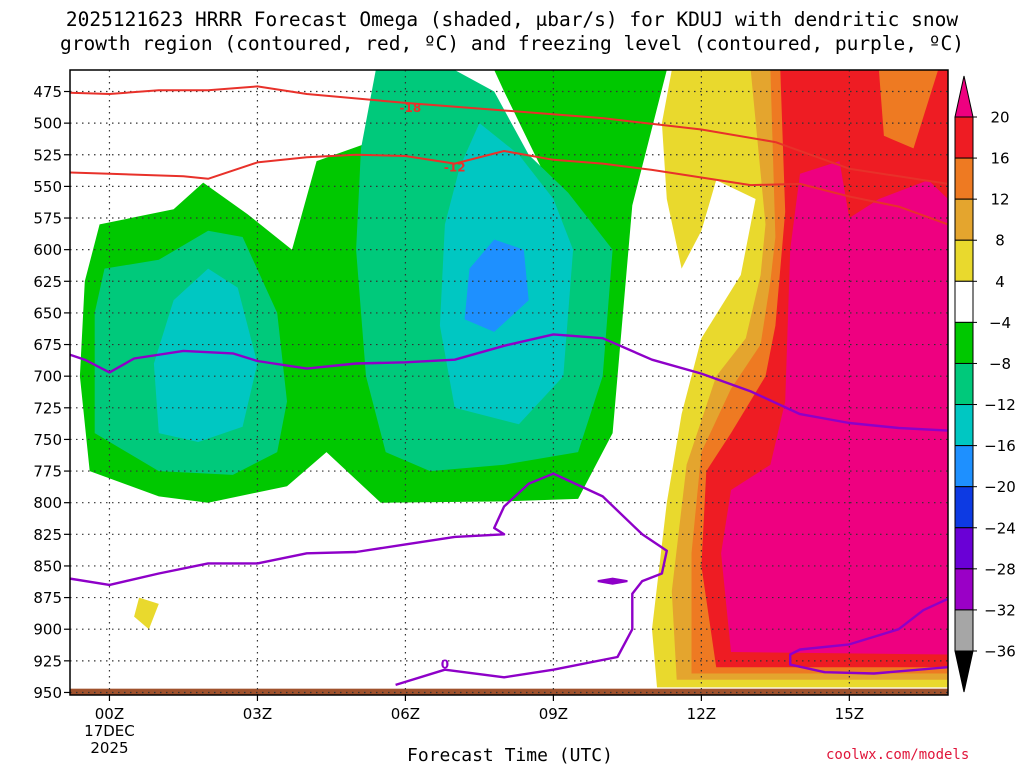 Image resolution: width=1024 pixels, height=768 pixels. What do you see at coordinates (47, 472) in the screenshot?
I see `y-tick-label-775: 775` at bounding box center [47, 472].